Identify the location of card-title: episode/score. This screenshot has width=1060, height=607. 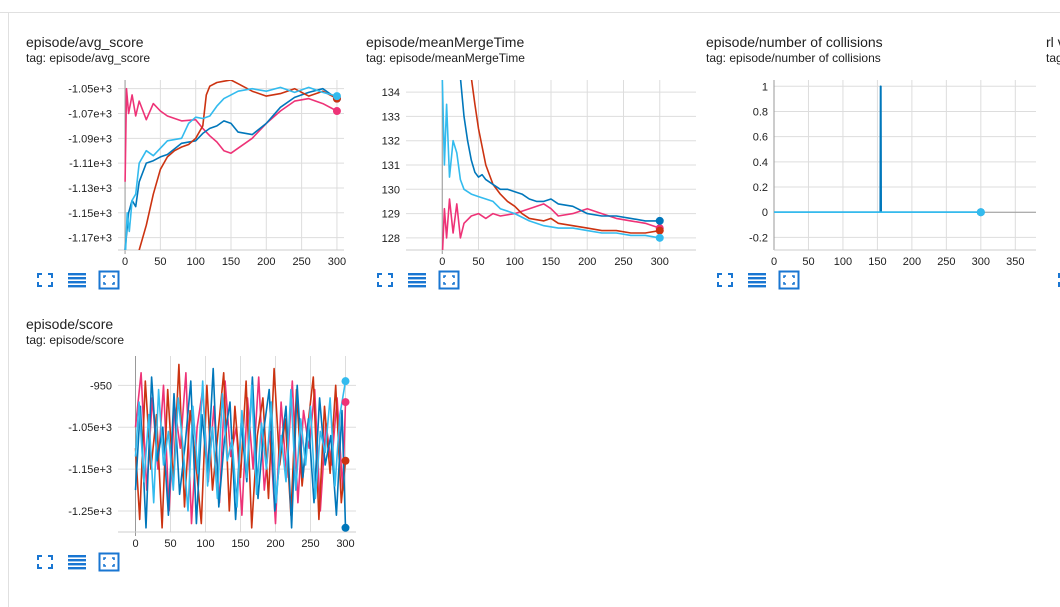
(70, 324).